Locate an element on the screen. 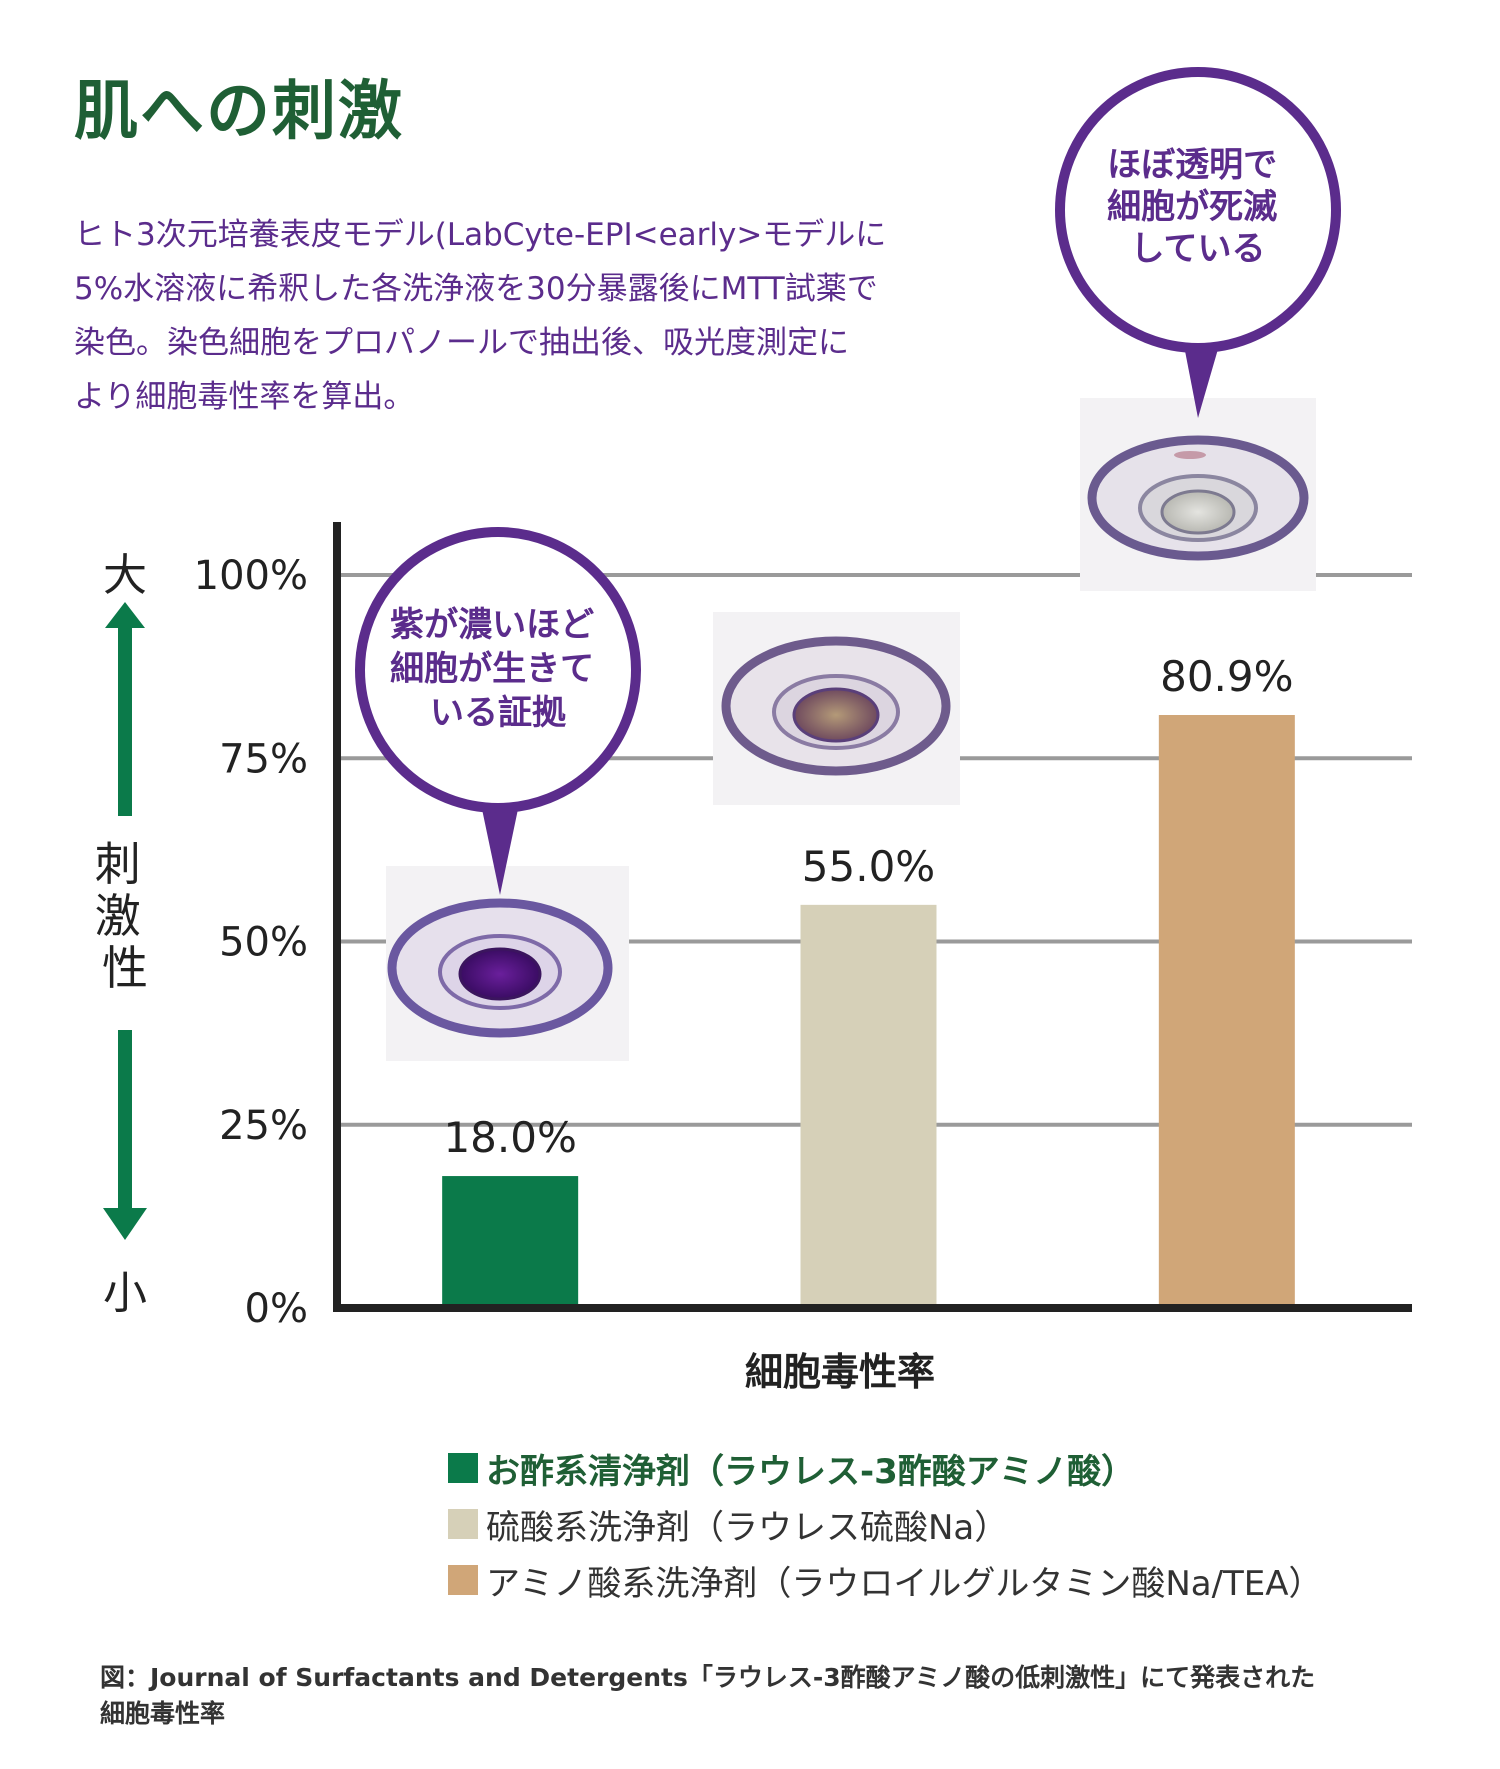 The image size is (1500, 1769). callout-line: ほぼ透明で is located at coordinates (1192, 165).